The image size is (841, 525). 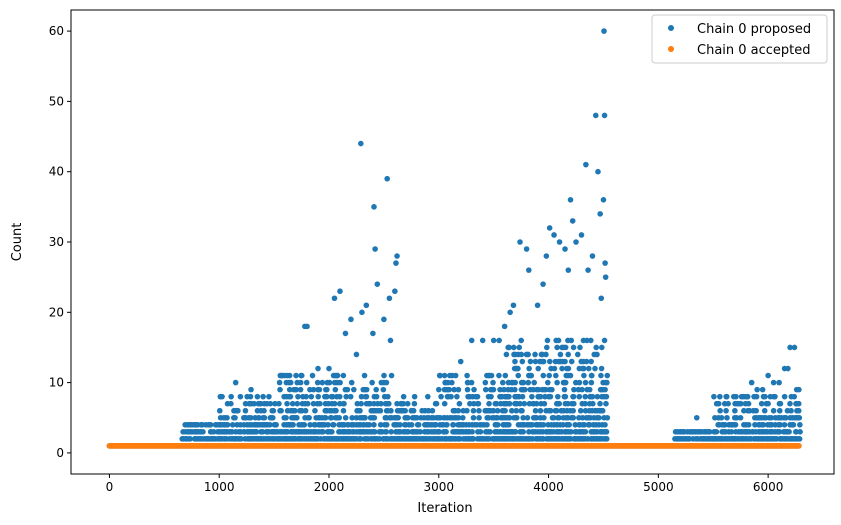 What do you see at coordinates (56, 383) in the screenshot?
I see `y-tick-label: 10` at bounding box center [56, 383].